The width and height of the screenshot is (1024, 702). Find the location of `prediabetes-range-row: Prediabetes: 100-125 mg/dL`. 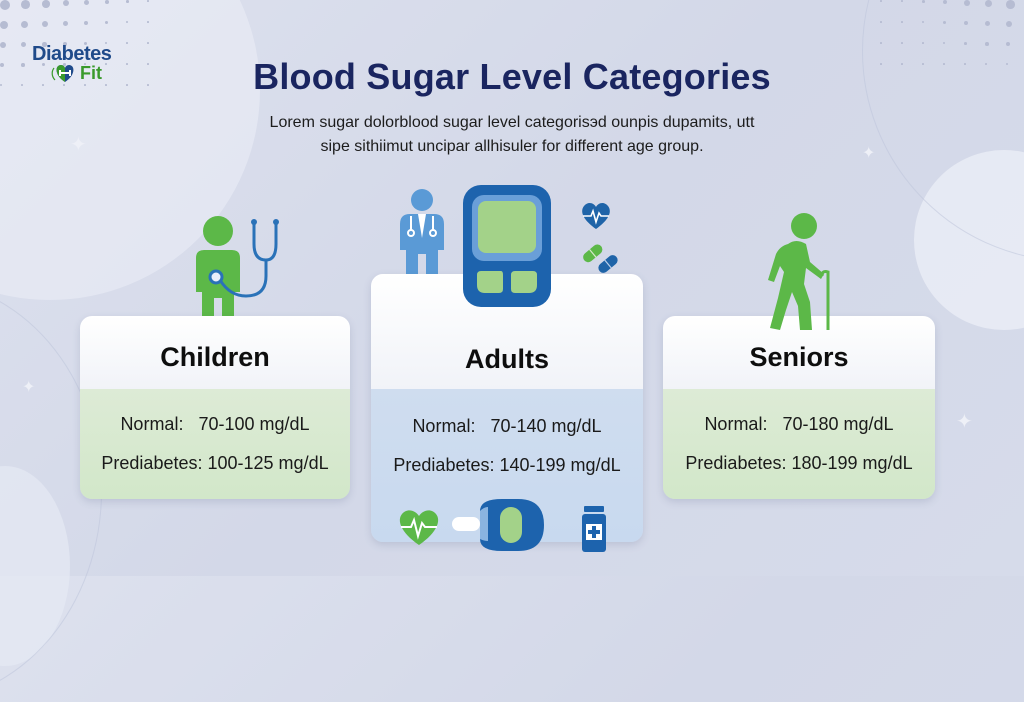

prediabetes-range-row: Prediabetes: 100-125 mg/dL is located at coordinates (214, 463).